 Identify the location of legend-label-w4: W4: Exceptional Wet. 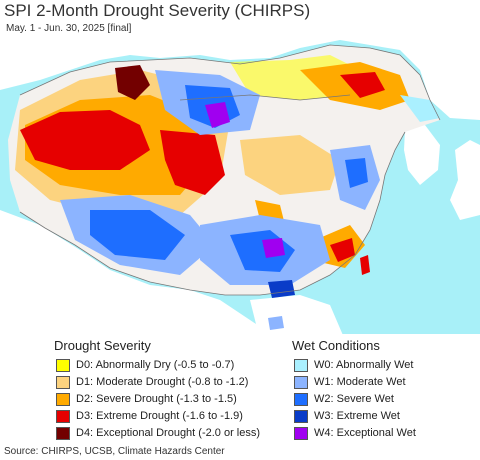
(365, 433).